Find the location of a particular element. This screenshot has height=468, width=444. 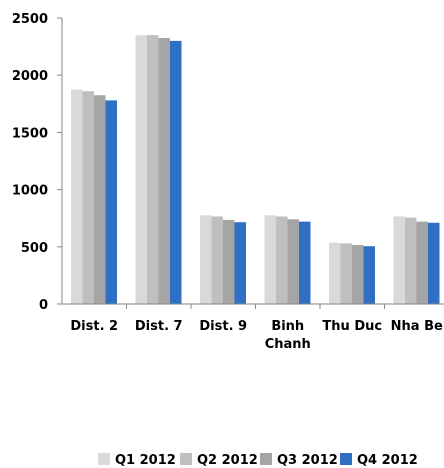

y-tick-label: 500 is located at coordinates (34, 248).